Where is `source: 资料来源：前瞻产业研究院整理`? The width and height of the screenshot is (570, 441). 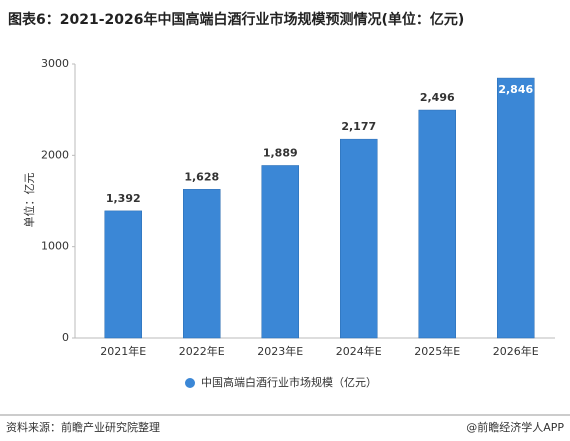 source: 资料来源：前瞻产业研究院整理 is located at coordinates (83, 427).